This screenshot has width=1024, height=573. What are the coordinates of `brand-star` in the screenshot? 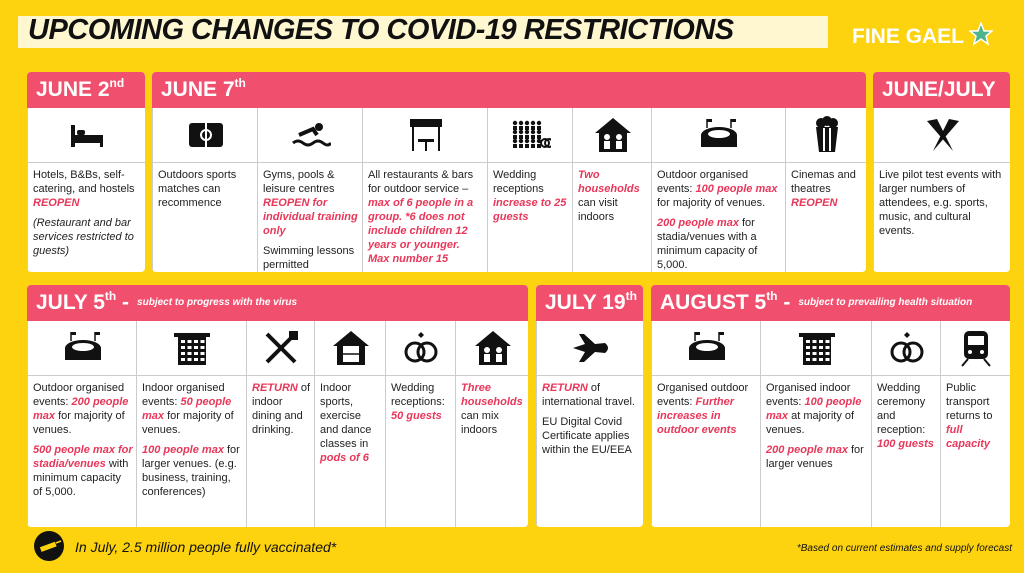 It's located at (981, 33).